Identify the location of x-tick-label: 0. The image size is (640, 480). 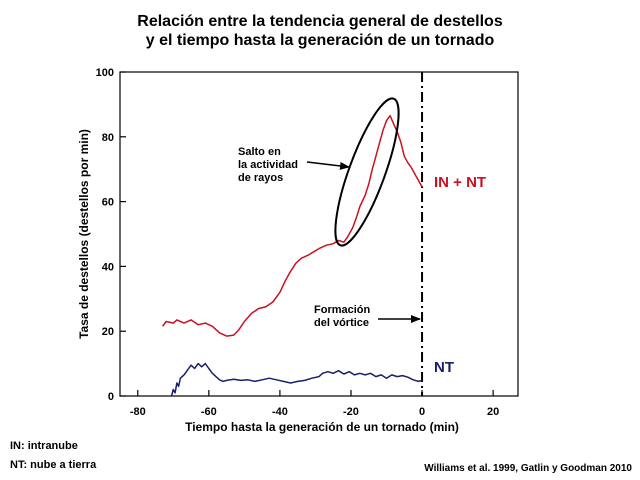
(422, 412).